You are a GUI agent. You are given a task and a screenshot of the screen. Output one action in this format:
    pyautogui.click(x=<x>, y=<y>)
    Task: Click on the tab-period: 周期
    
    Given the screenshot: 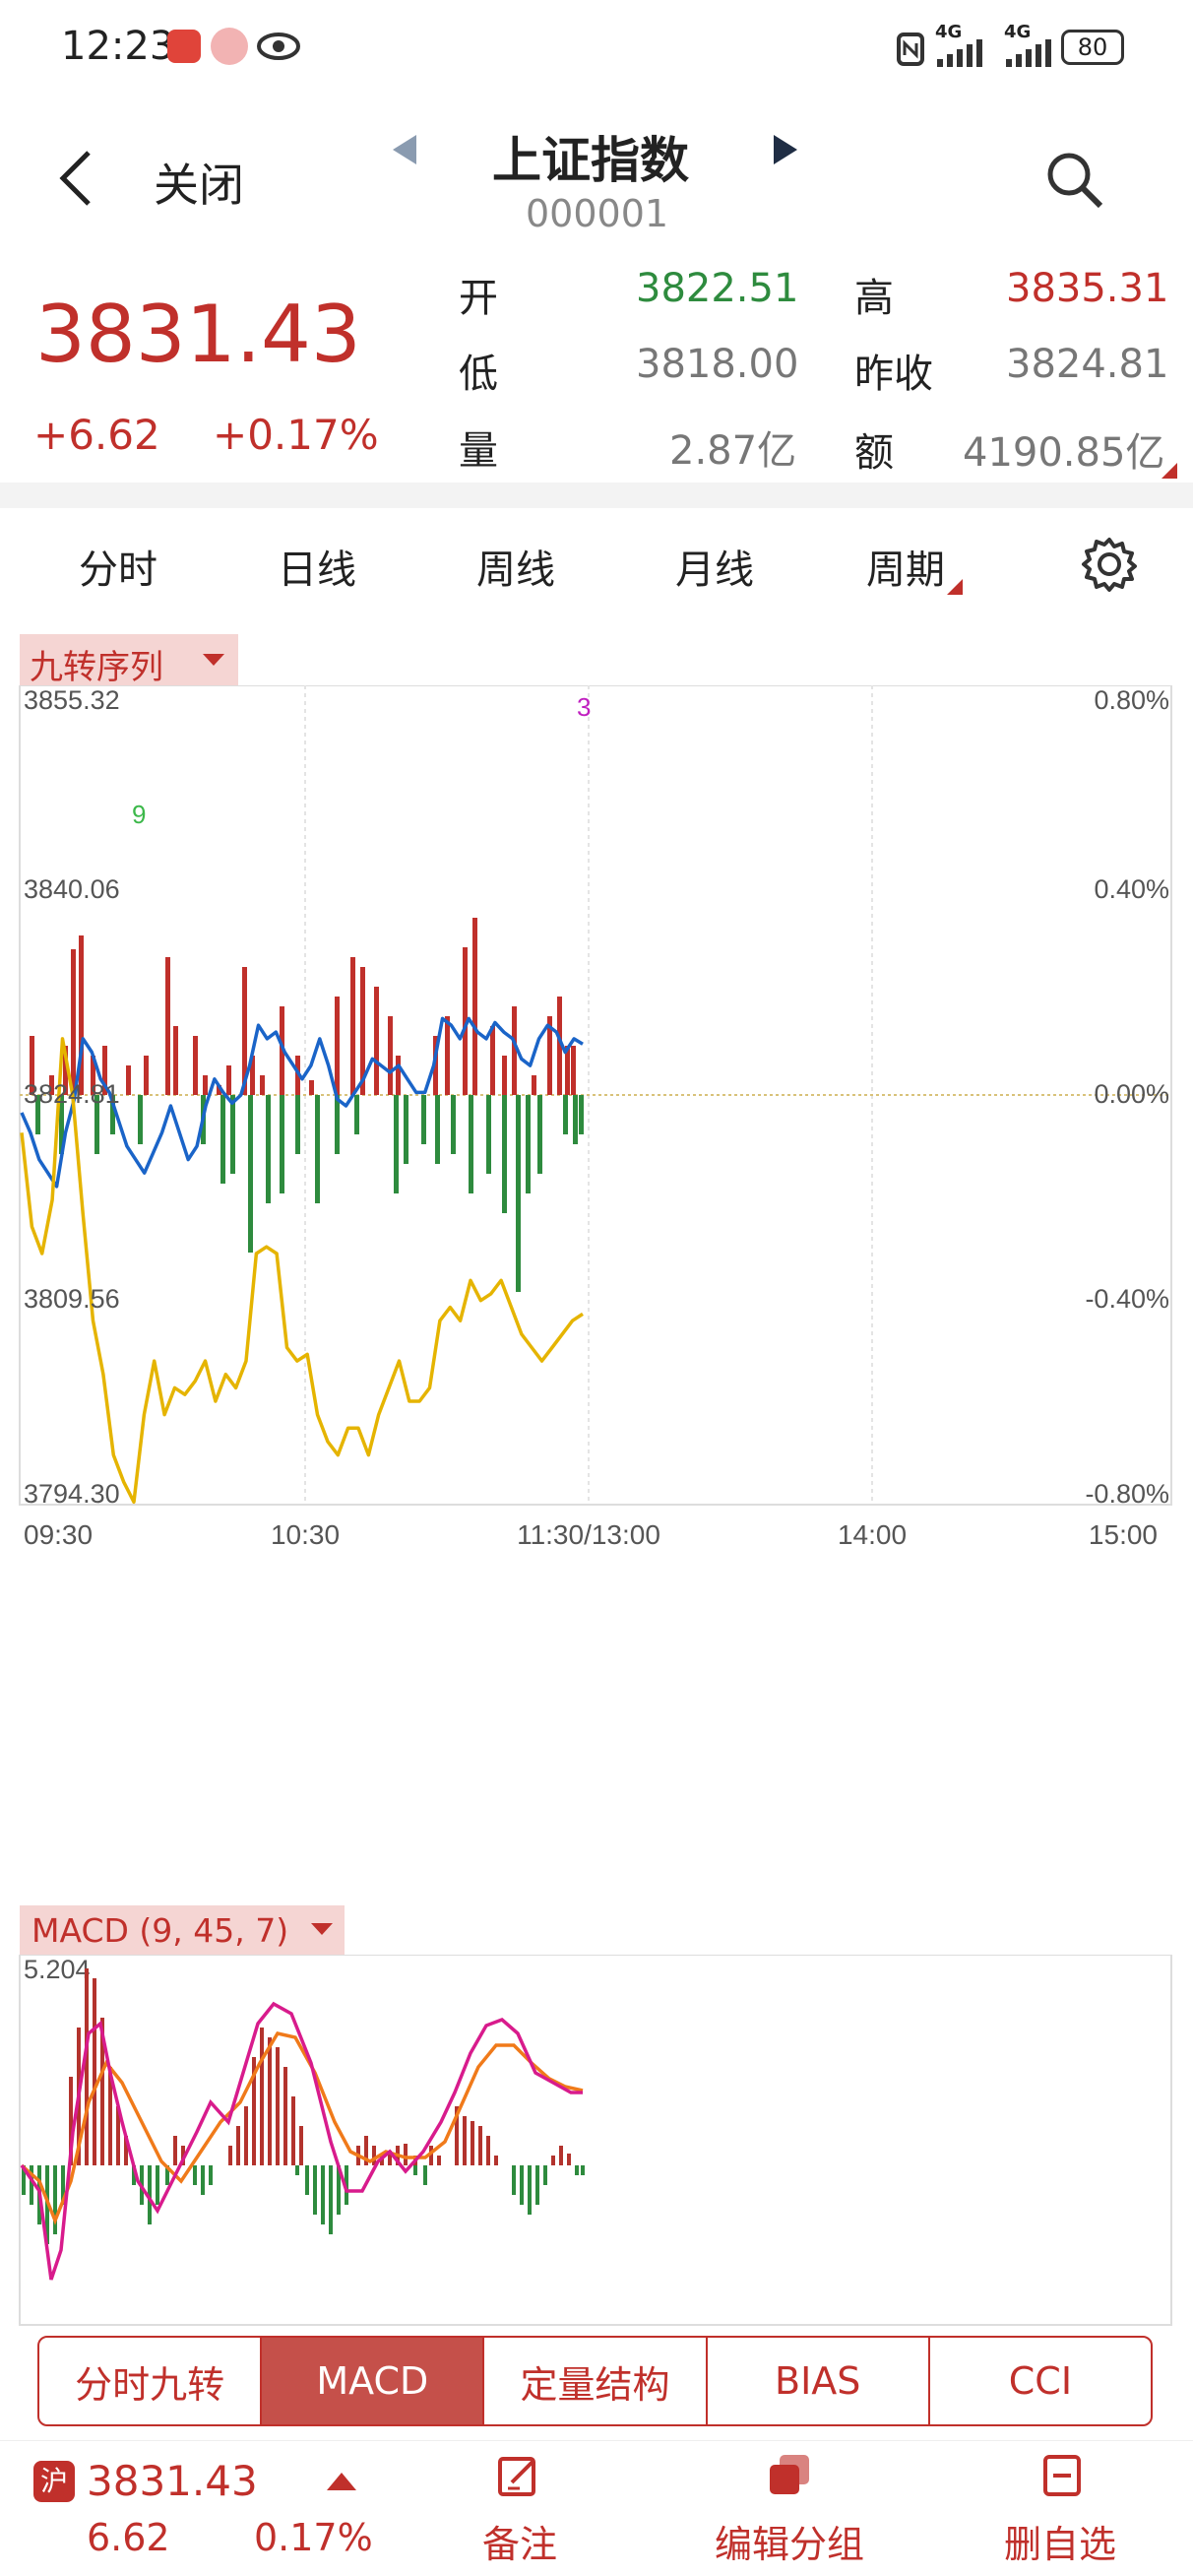 What is the action you would take?
    pyautogui.click(x=905, y=570)
    